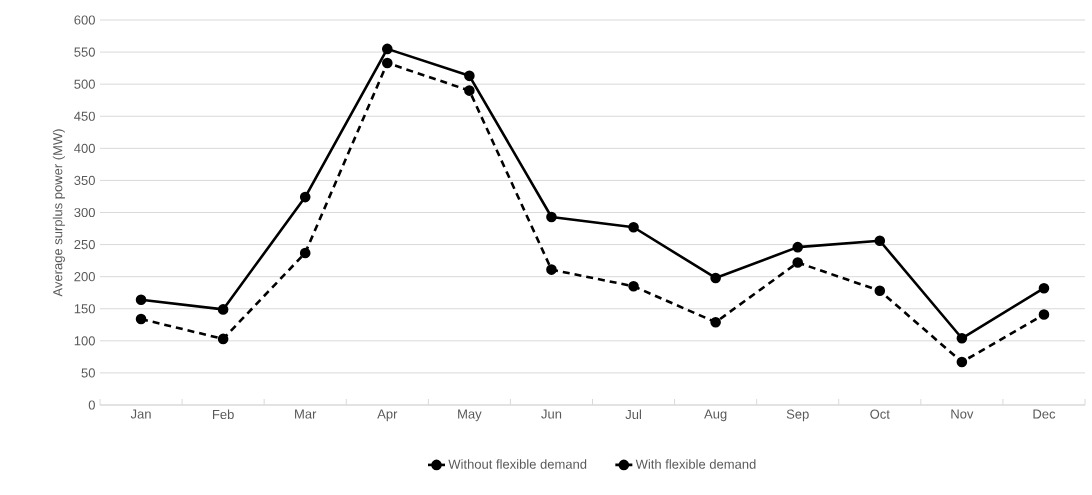 Image resolution: width=1092 pixels, height=495 pixels. I want to click on x-tick-label: Feb, so click(223, 414).